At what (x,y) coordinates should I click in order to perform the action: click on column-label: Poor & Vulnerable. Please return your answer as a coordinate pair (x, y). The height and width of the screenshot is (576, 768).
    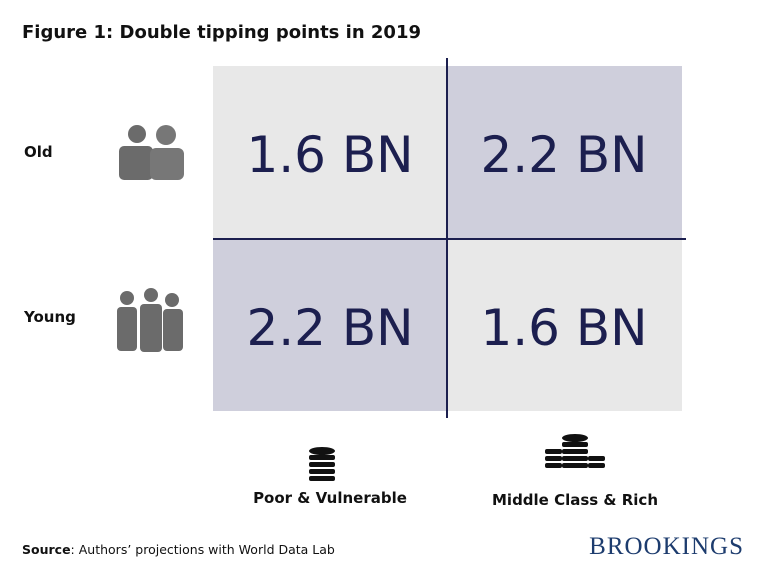
    Looking at the image, I should click on (330, 498).